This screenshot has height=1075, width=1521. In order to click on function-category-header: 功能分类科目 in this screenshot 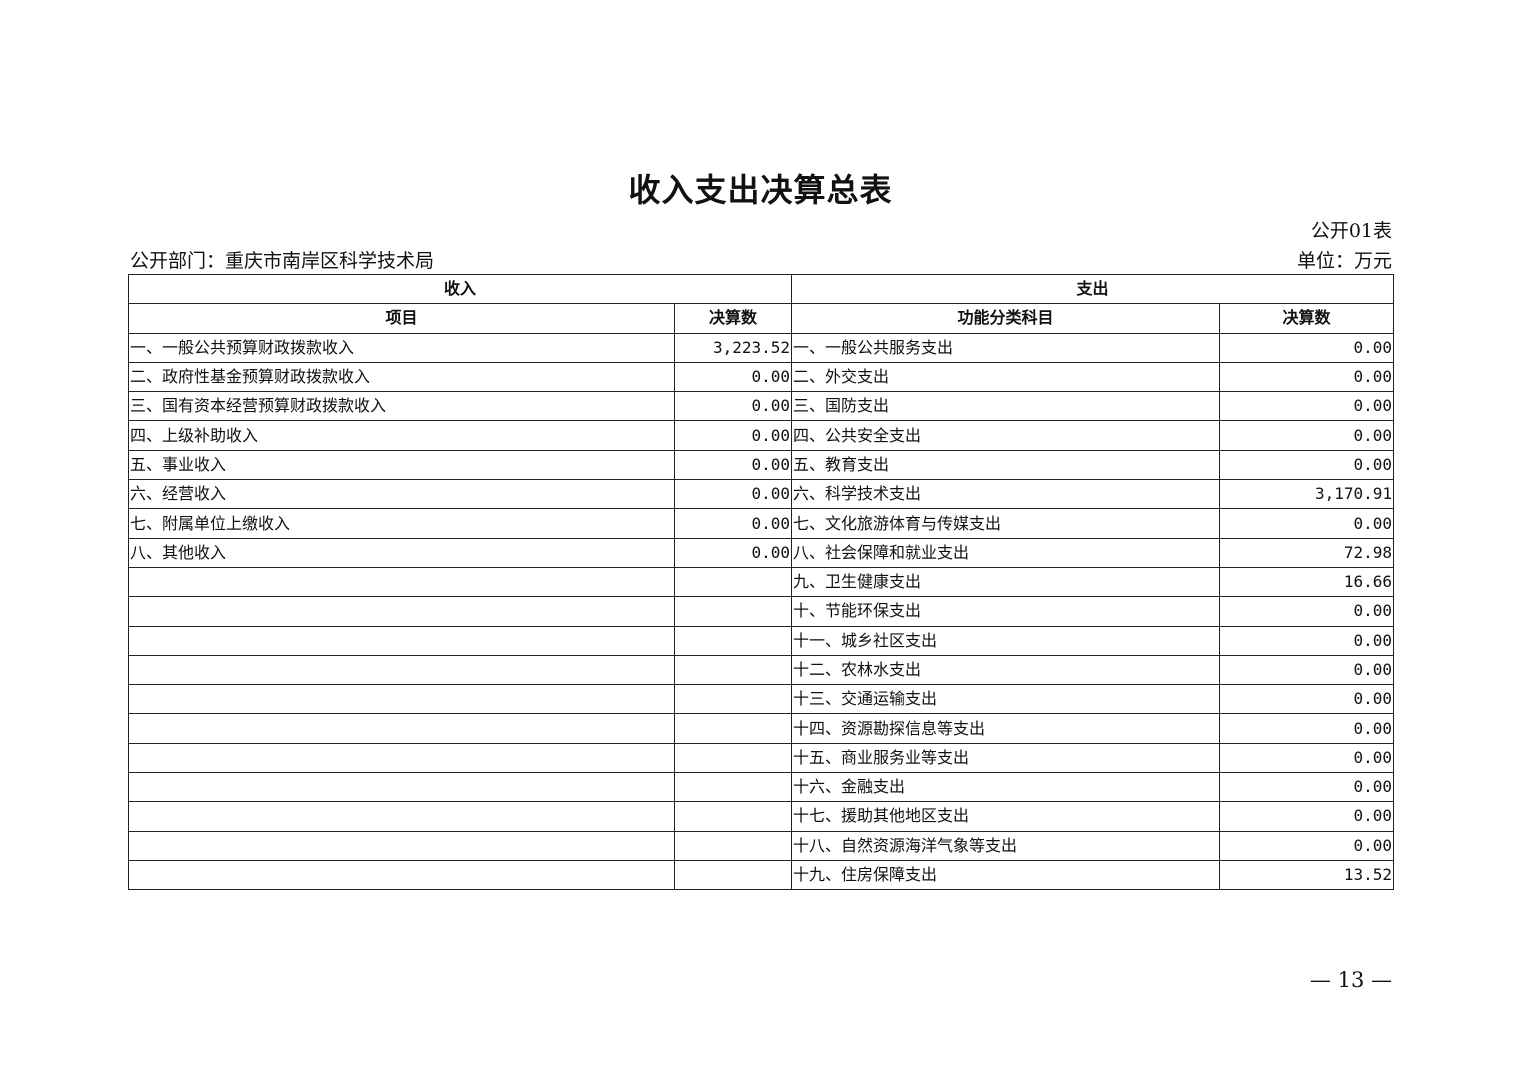, I will do `click(1006, 318)`.